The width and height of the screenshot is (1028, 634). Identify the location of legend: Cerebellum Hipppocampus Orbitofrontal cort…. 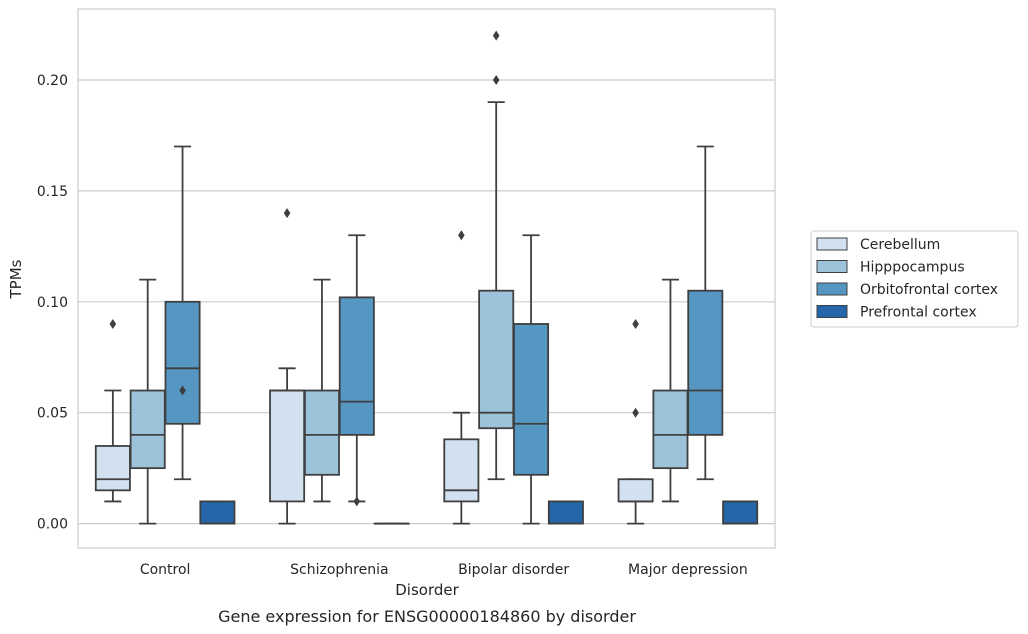
(914, 279).